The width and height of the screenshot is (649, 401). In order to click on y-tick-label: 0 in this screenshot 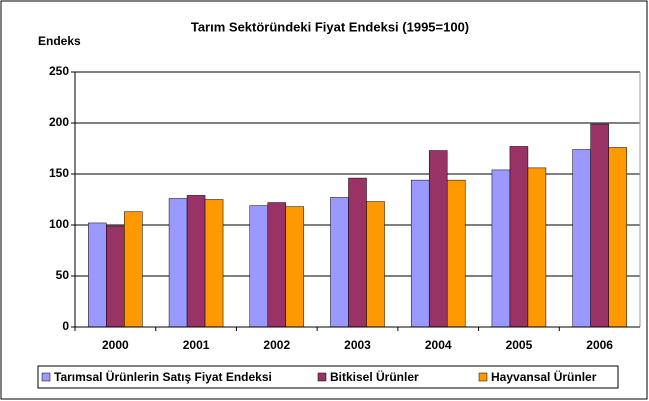, I will do `click(65, 326)`.